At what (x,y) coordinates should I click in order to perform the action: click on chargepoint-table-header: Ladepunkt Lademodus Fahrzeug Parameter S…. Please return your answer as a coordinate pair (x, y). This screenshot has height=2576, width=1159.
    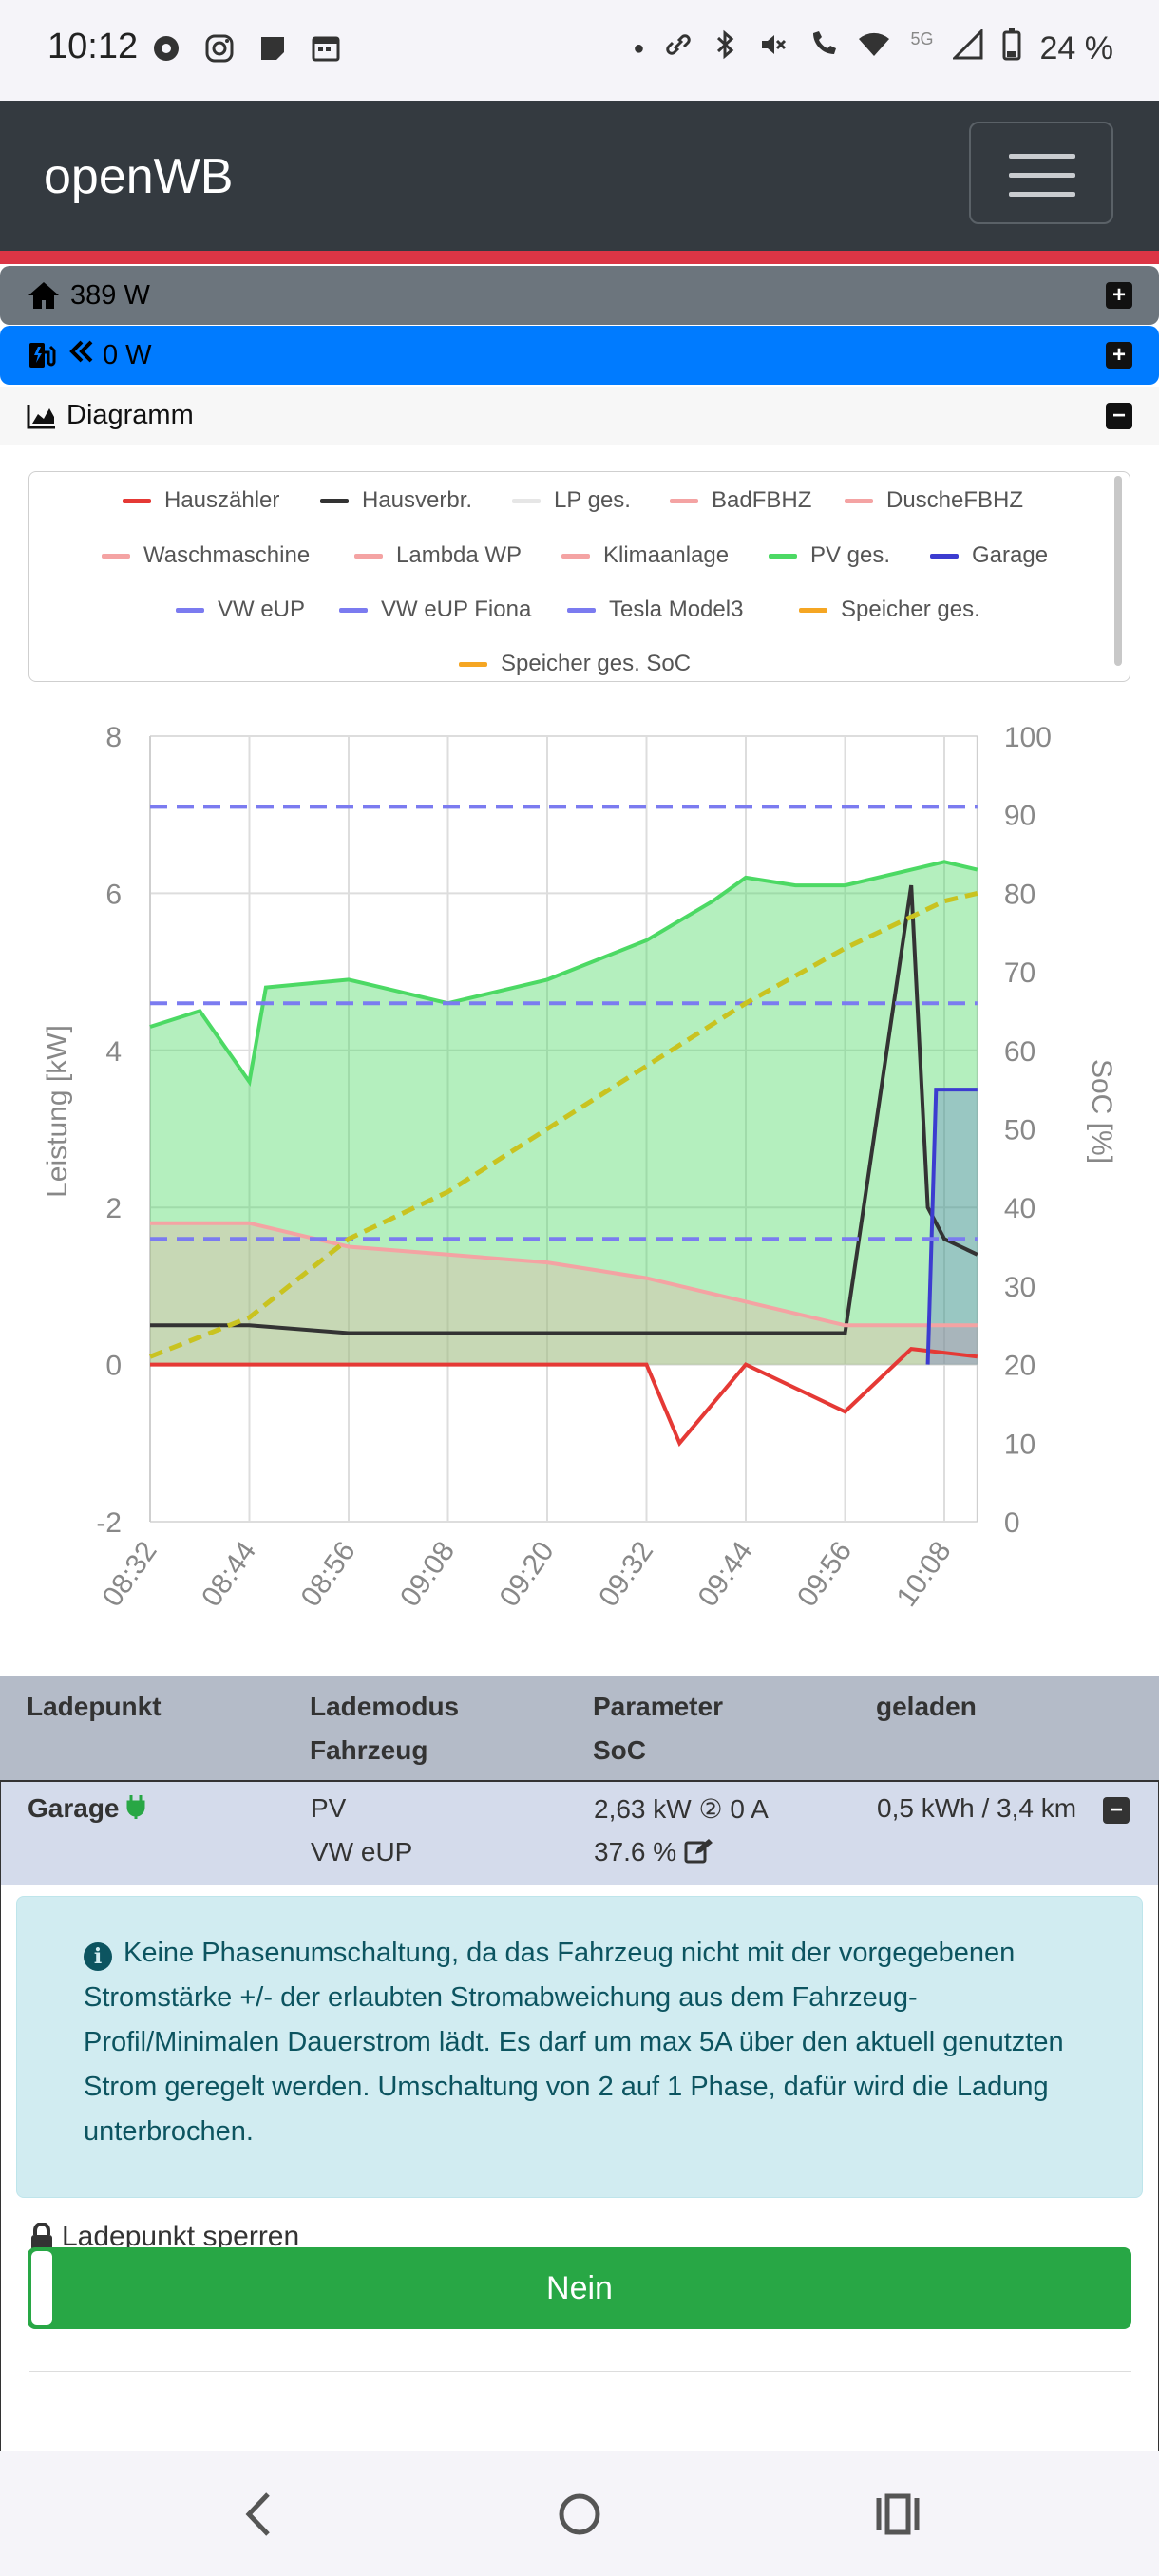
    Looking at the image, I should click on (579, 1728).